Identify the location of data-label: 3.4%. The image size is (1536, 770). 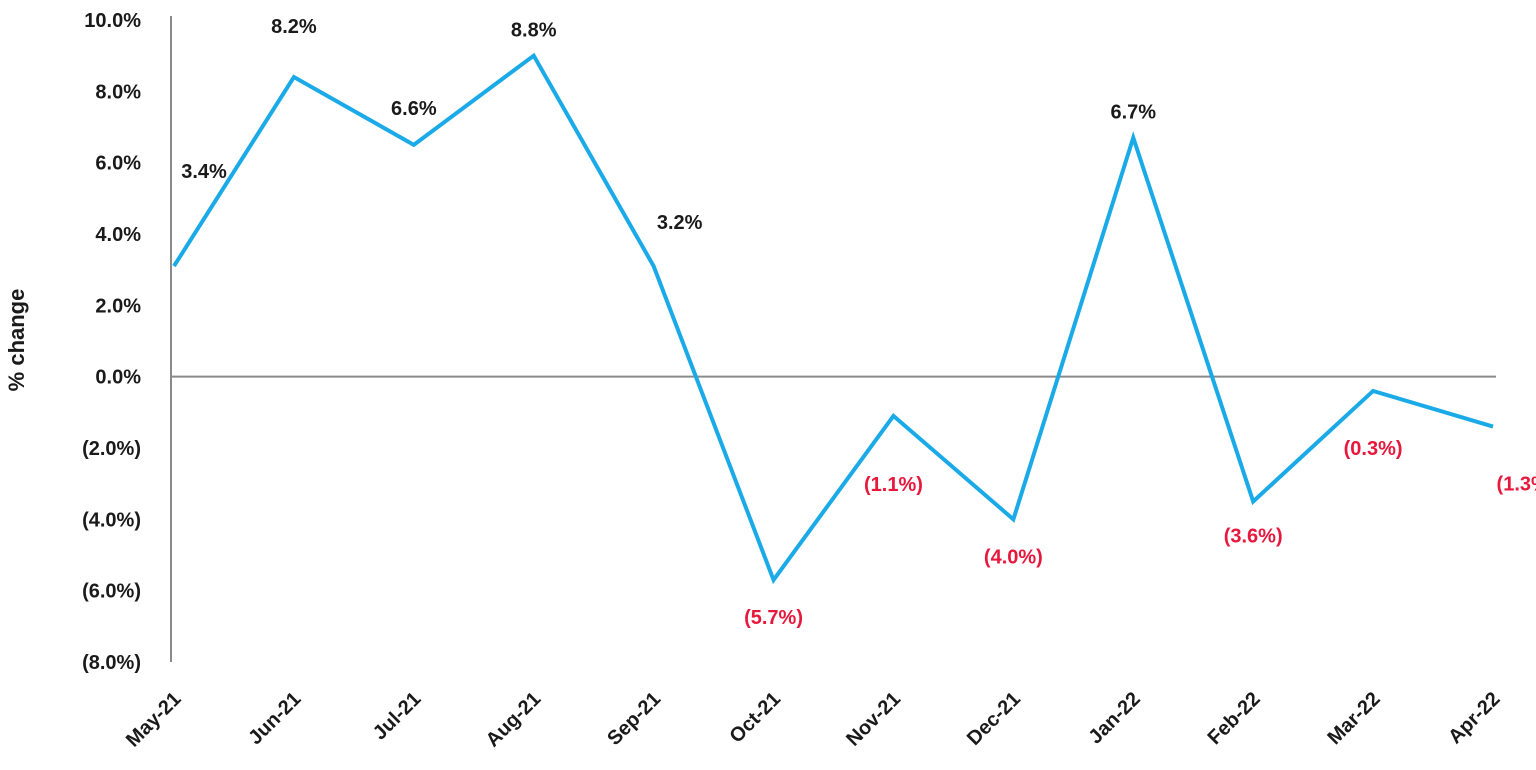
(204, 172).